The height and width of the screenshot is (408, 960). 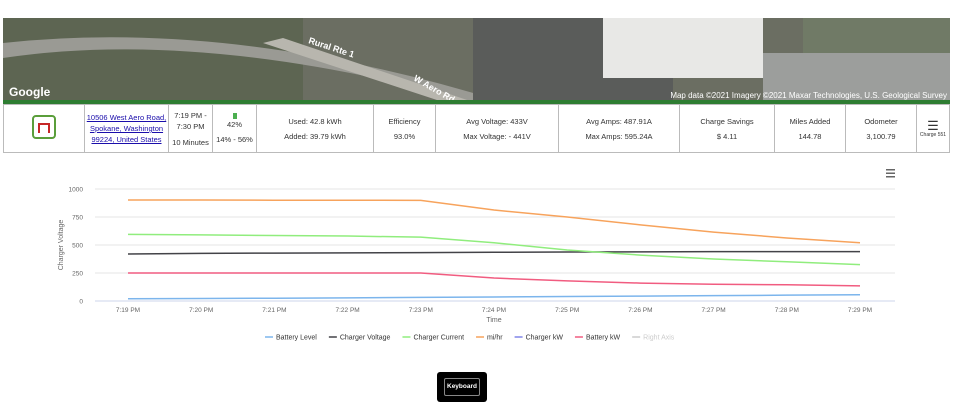 What do you see at coordinates (497, 121) in the screenshot?
I see `avg-voltage: Avg Voltage: 433V` at bounding box center [497, 121].